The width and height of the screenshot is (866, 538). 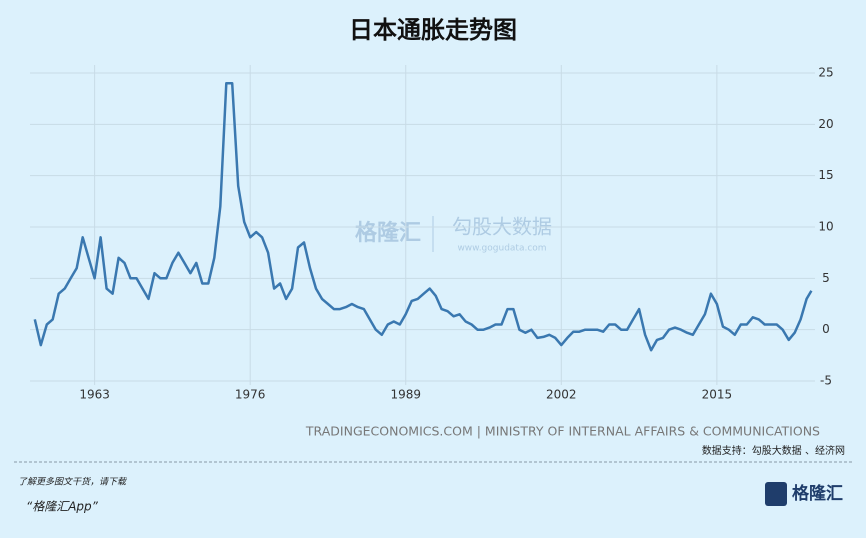 What do you see at coordinates (826, 278) in the screenshot?
I see `y-tick-label: 5` at bounding box center [826, 278].